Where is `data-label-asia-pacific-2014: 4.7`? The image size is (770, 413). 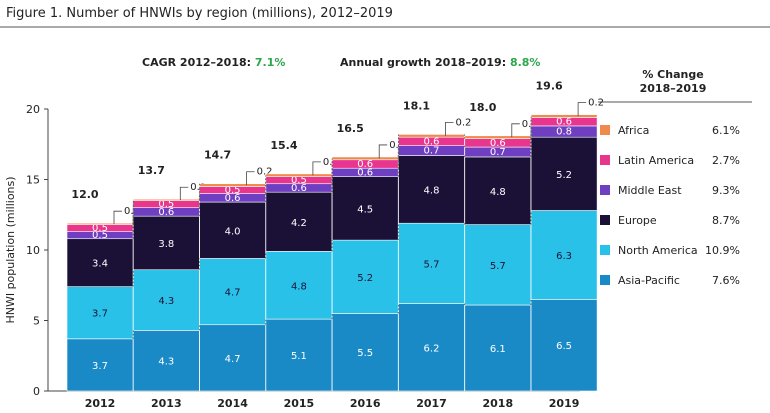
data-label-asia-pacific-2014: 4.7 is located at coordinates (233, 359).